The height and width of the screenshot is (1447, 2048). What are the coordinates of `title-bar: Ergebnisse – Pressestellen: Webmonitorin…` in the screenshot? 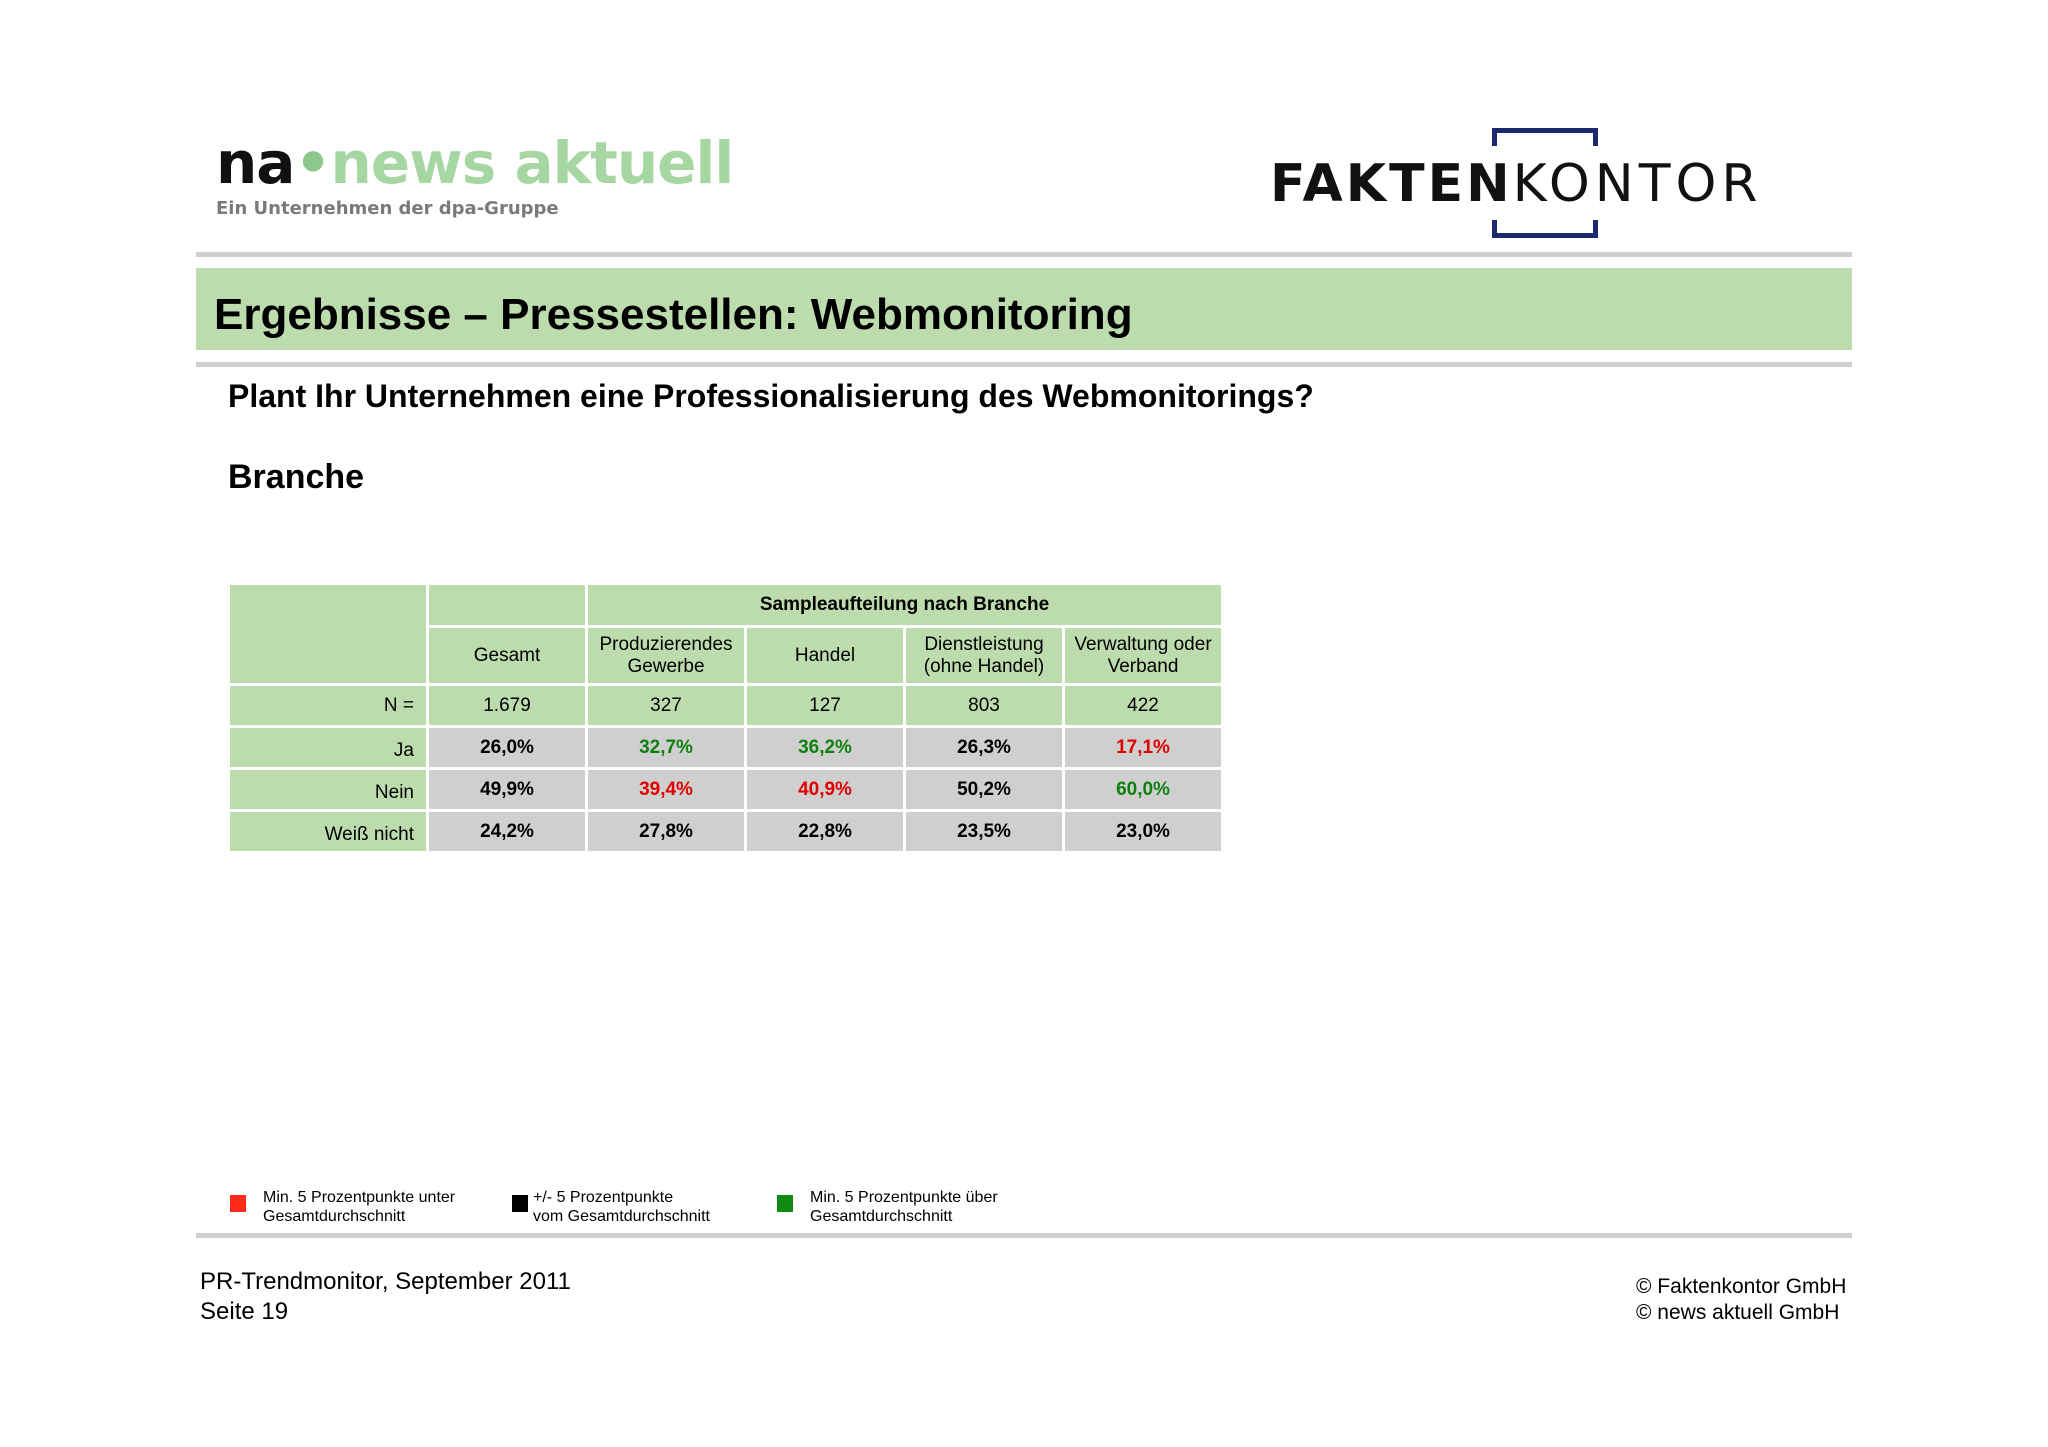 It's located at (1024, 309).